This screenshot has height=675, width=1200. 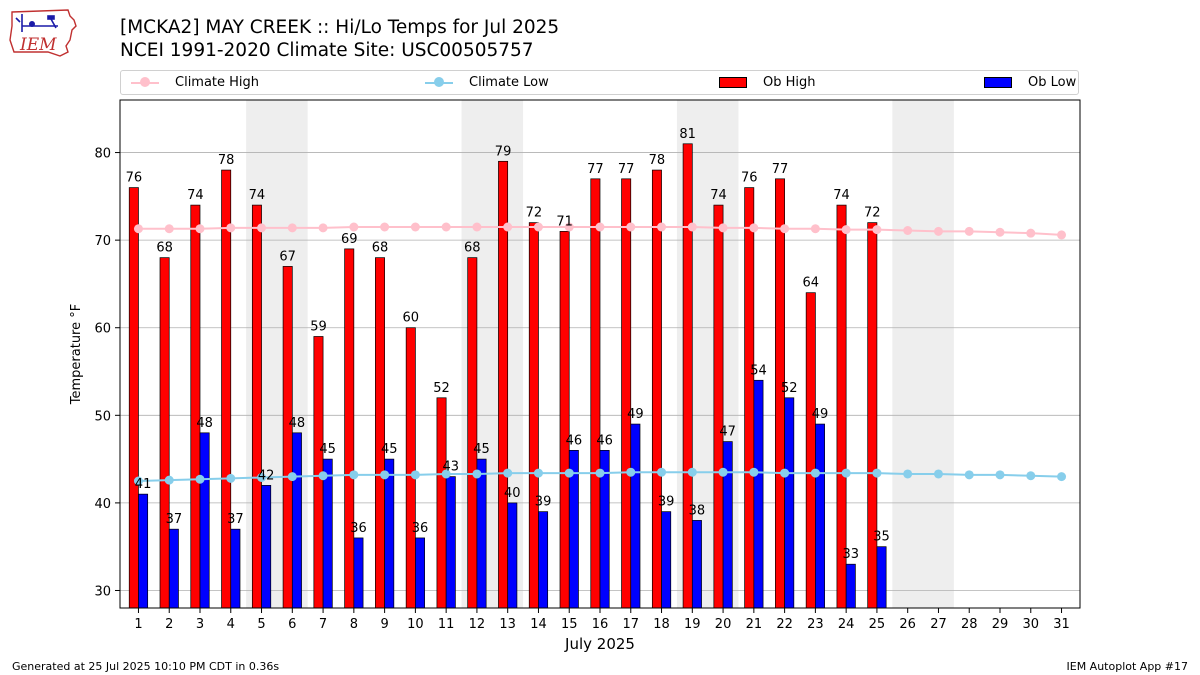 What do you see at coordinates (226, 160) in the screenshot?
I see `ob-high-label: 78` at bounding box center [226, 160].